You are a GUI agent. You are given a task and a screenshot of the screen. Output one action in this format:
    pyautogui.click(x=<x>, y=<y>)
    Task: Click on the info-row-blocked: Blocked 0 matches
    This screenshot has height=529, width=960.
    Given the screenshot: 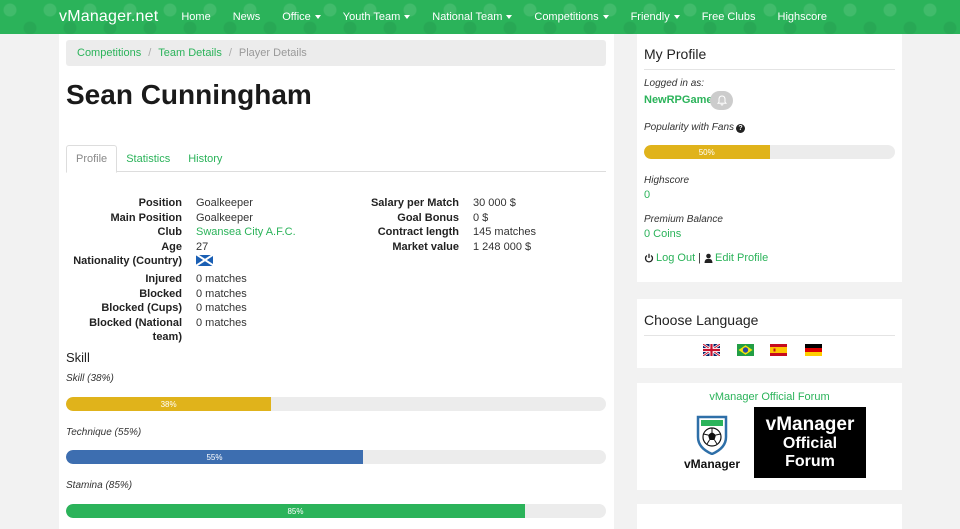 What is the action you would take?
    pyautogui.click(x=177, y=294)
    